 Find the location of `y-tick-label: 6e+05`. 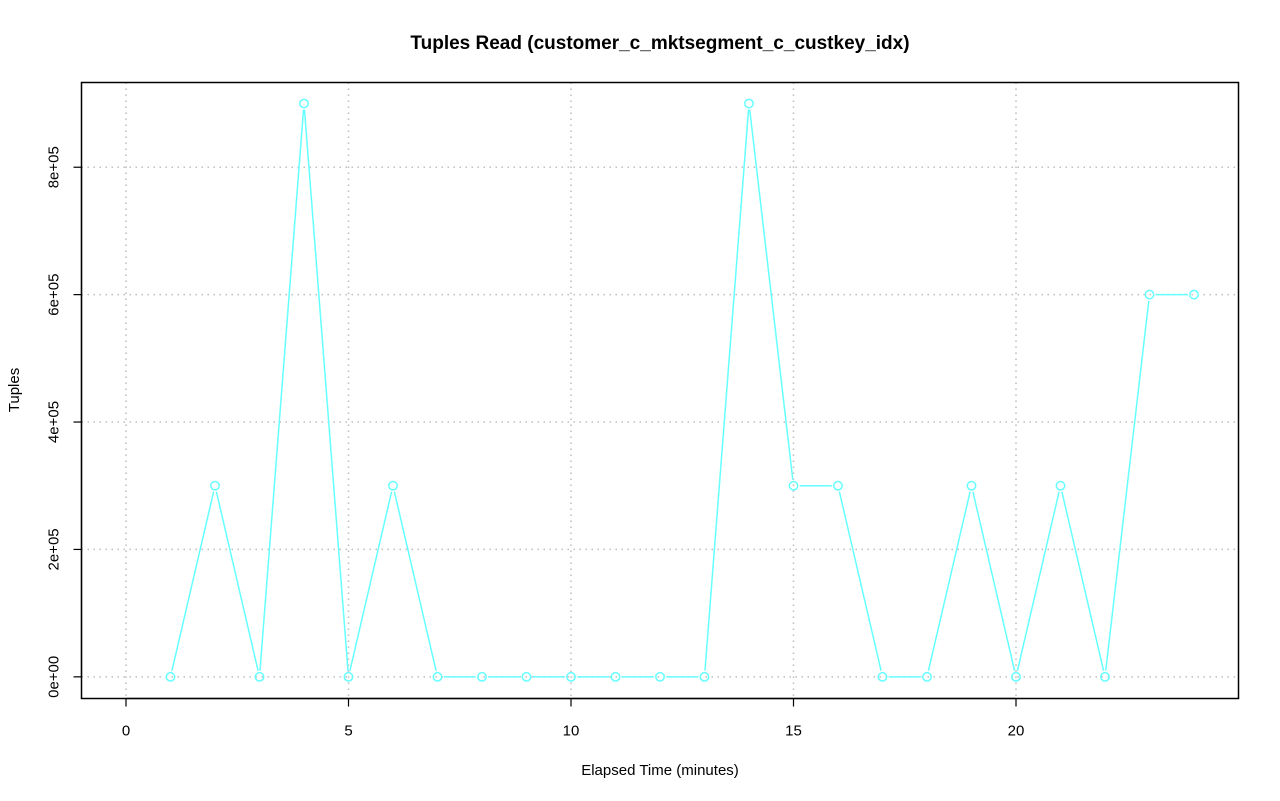

y-tick-label: 6e+05 is located at coordinates (54, 295).